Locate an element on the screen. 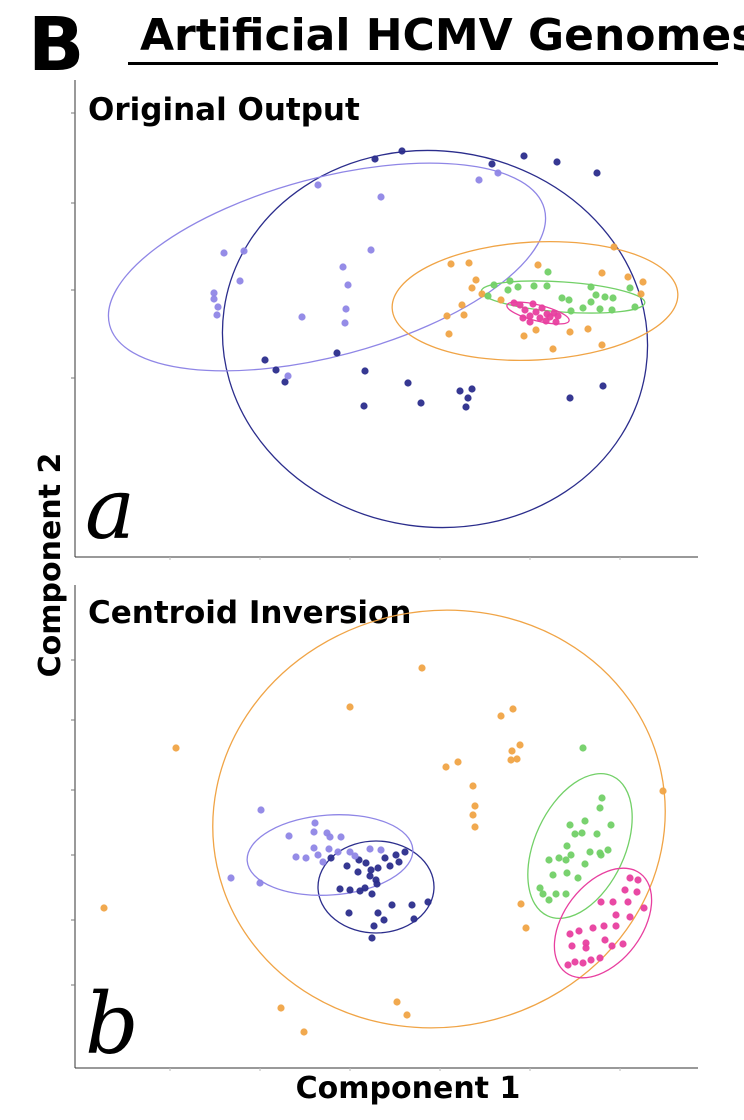 Image resolution: width=744 pixels, height=1120 pixels. panel-b-green-ellipse is located at coordinates (580, 846).